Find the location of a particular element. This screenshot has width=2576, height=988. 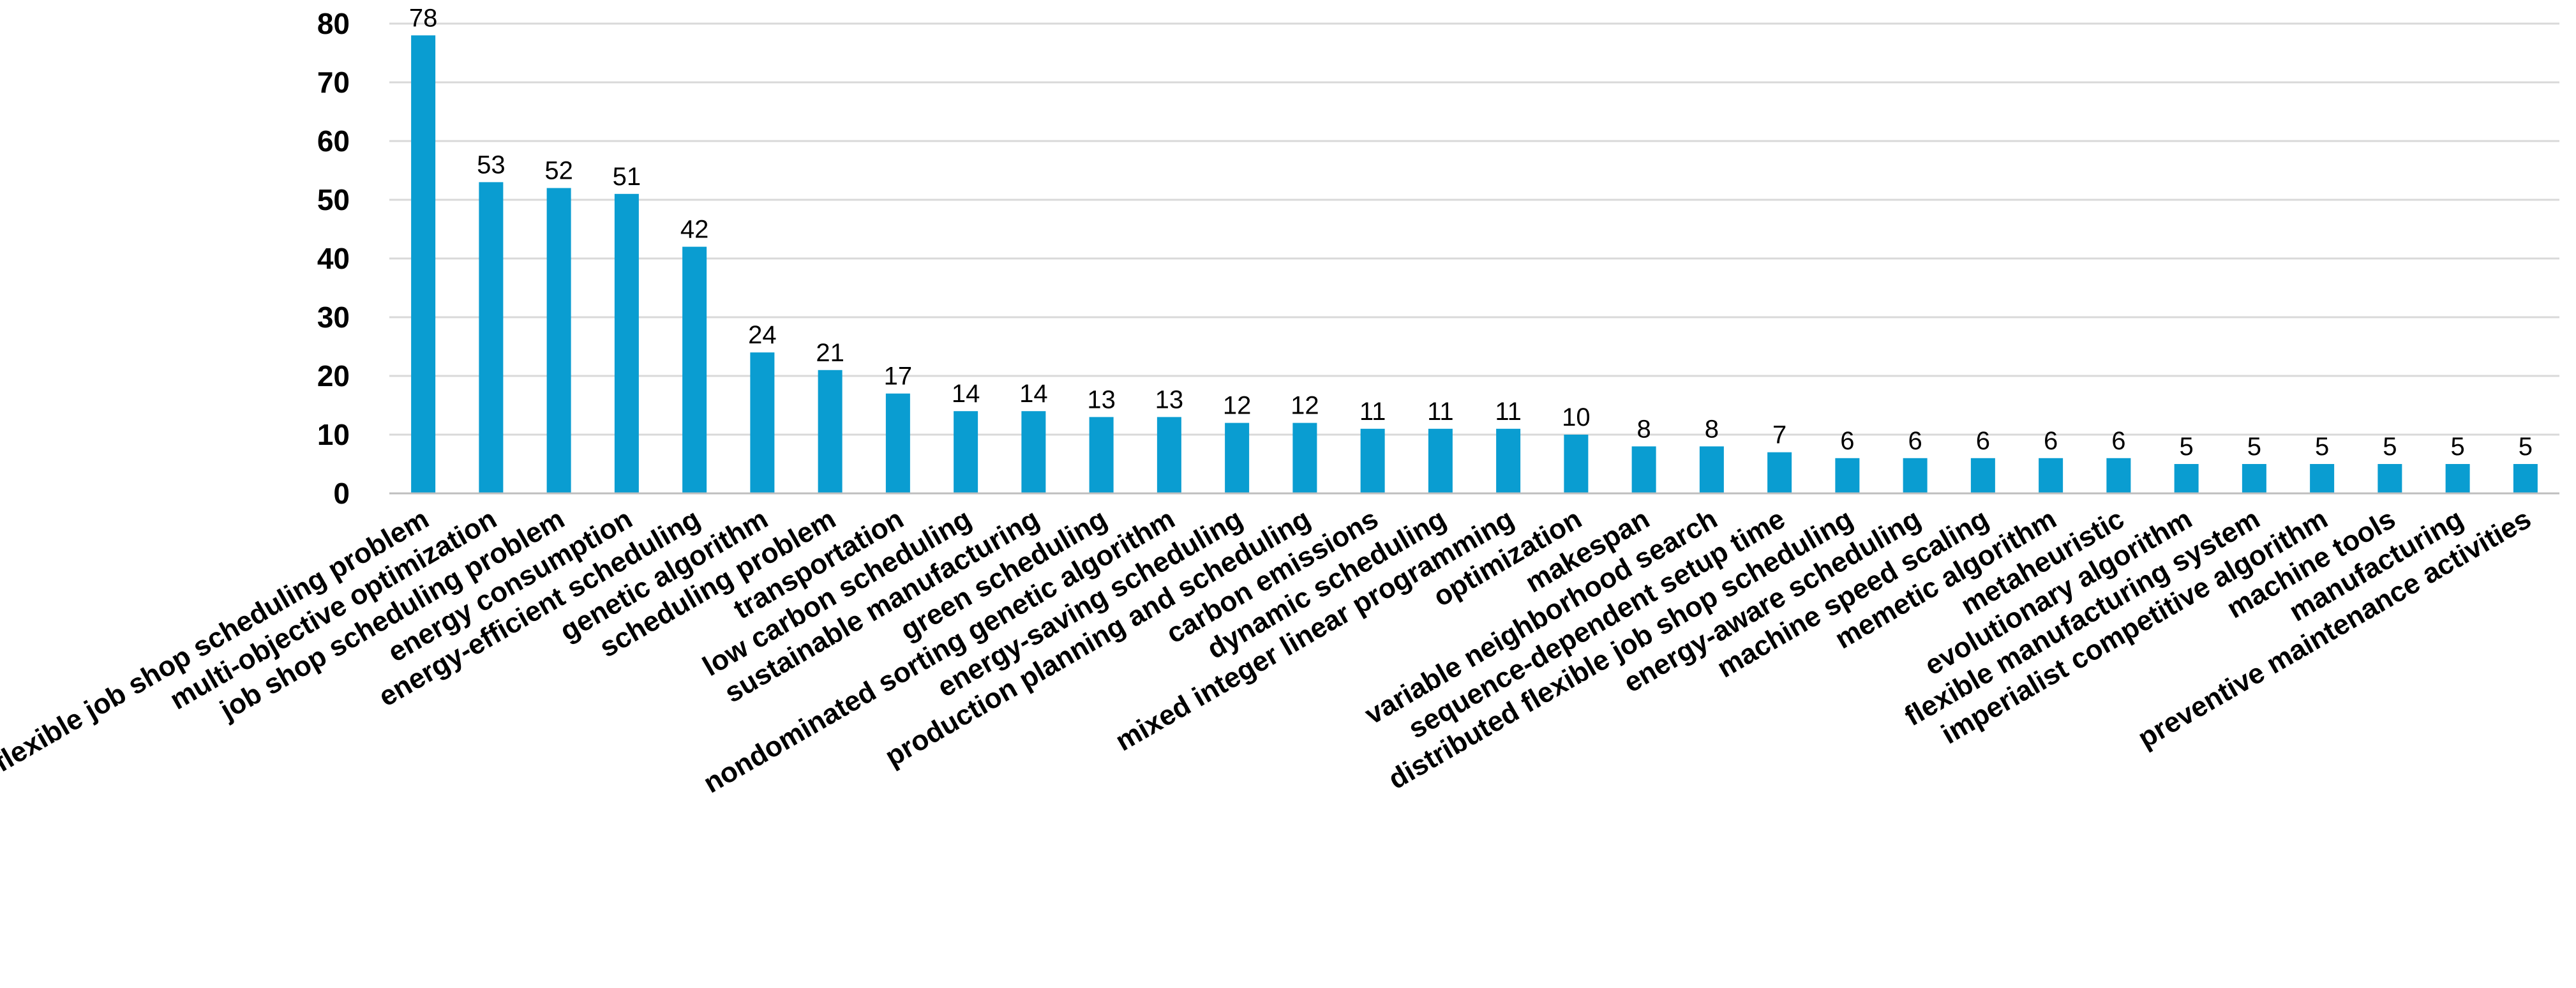

data-label: 51 is located at coordinates (627, 177).